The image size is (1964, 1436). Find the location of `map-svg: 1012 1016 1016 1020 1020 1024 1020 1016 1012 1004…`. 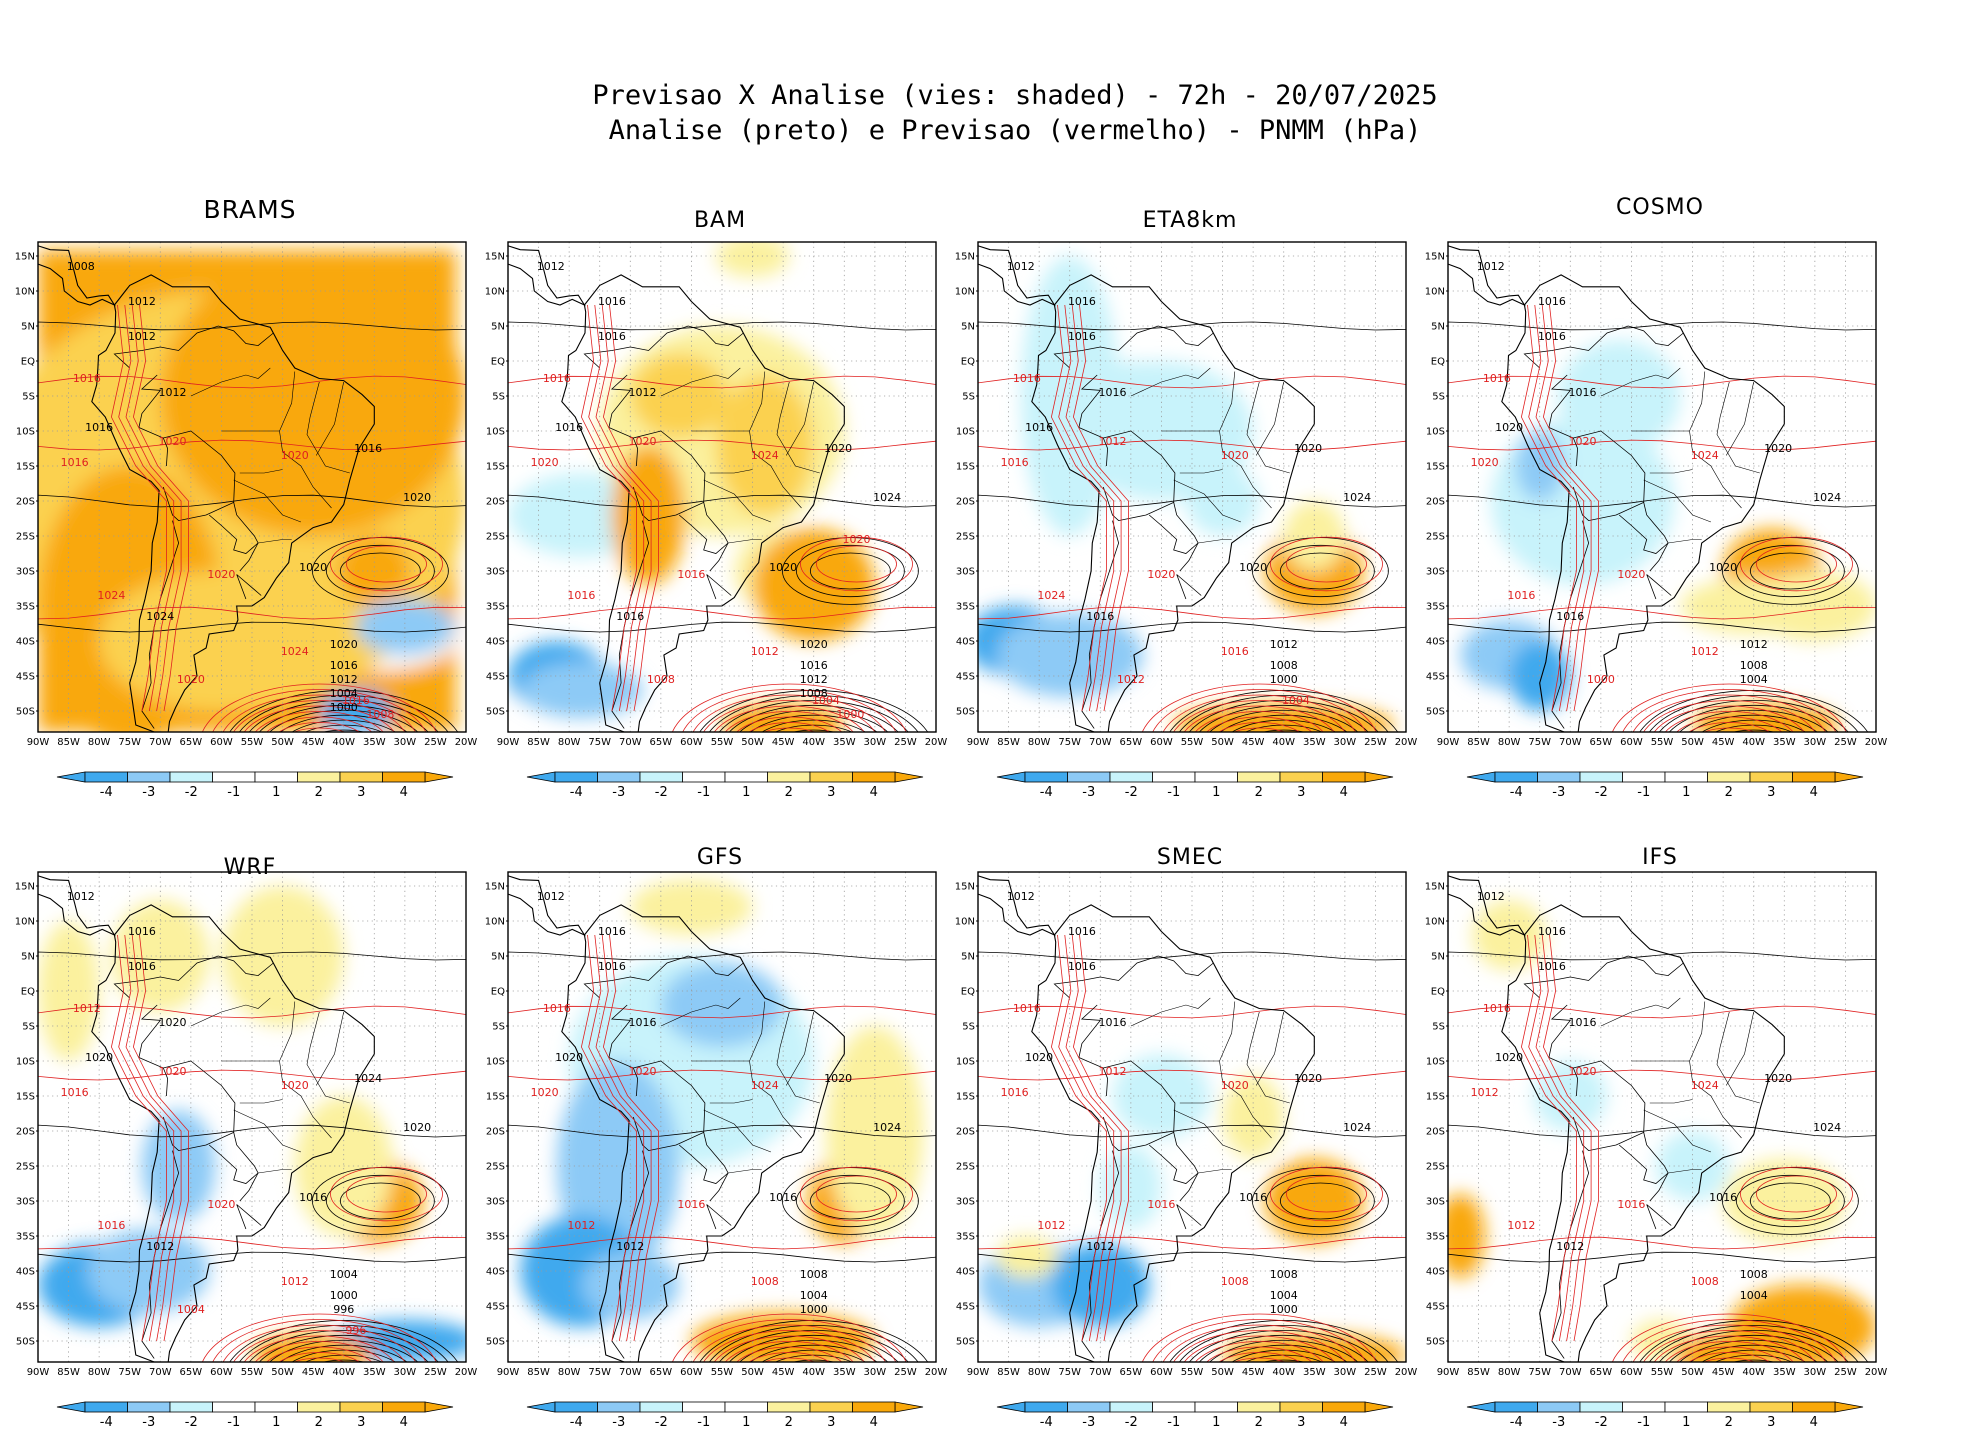

map-svg: 1012 1016 1016 1020 1020 1024 1020 1016 1012 1004… is located at coordinates (246, 1150).